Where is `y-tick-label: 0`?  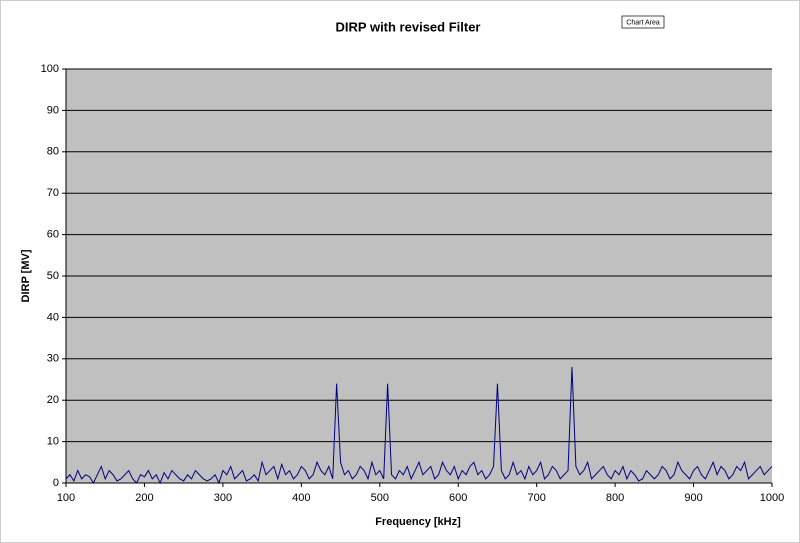 y-tick-label: 0 is located at coordinates (56, 483).